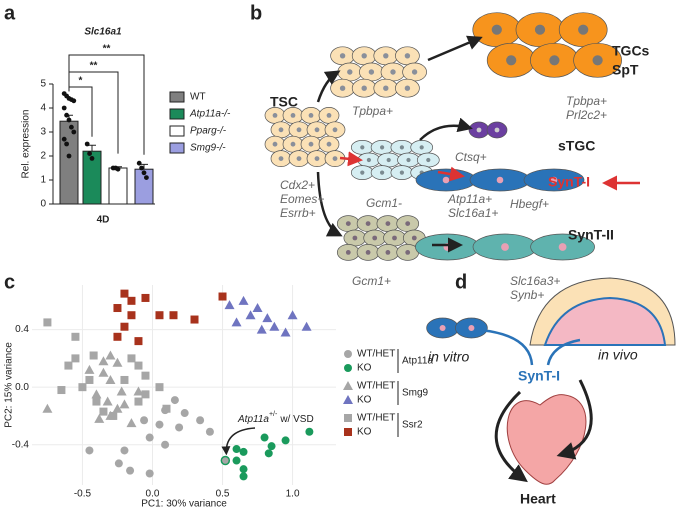  What do you see at coordinates (103, 220) in the screenshot?
I see `x-tick-label: 4D` at bounding box center [103, 220].